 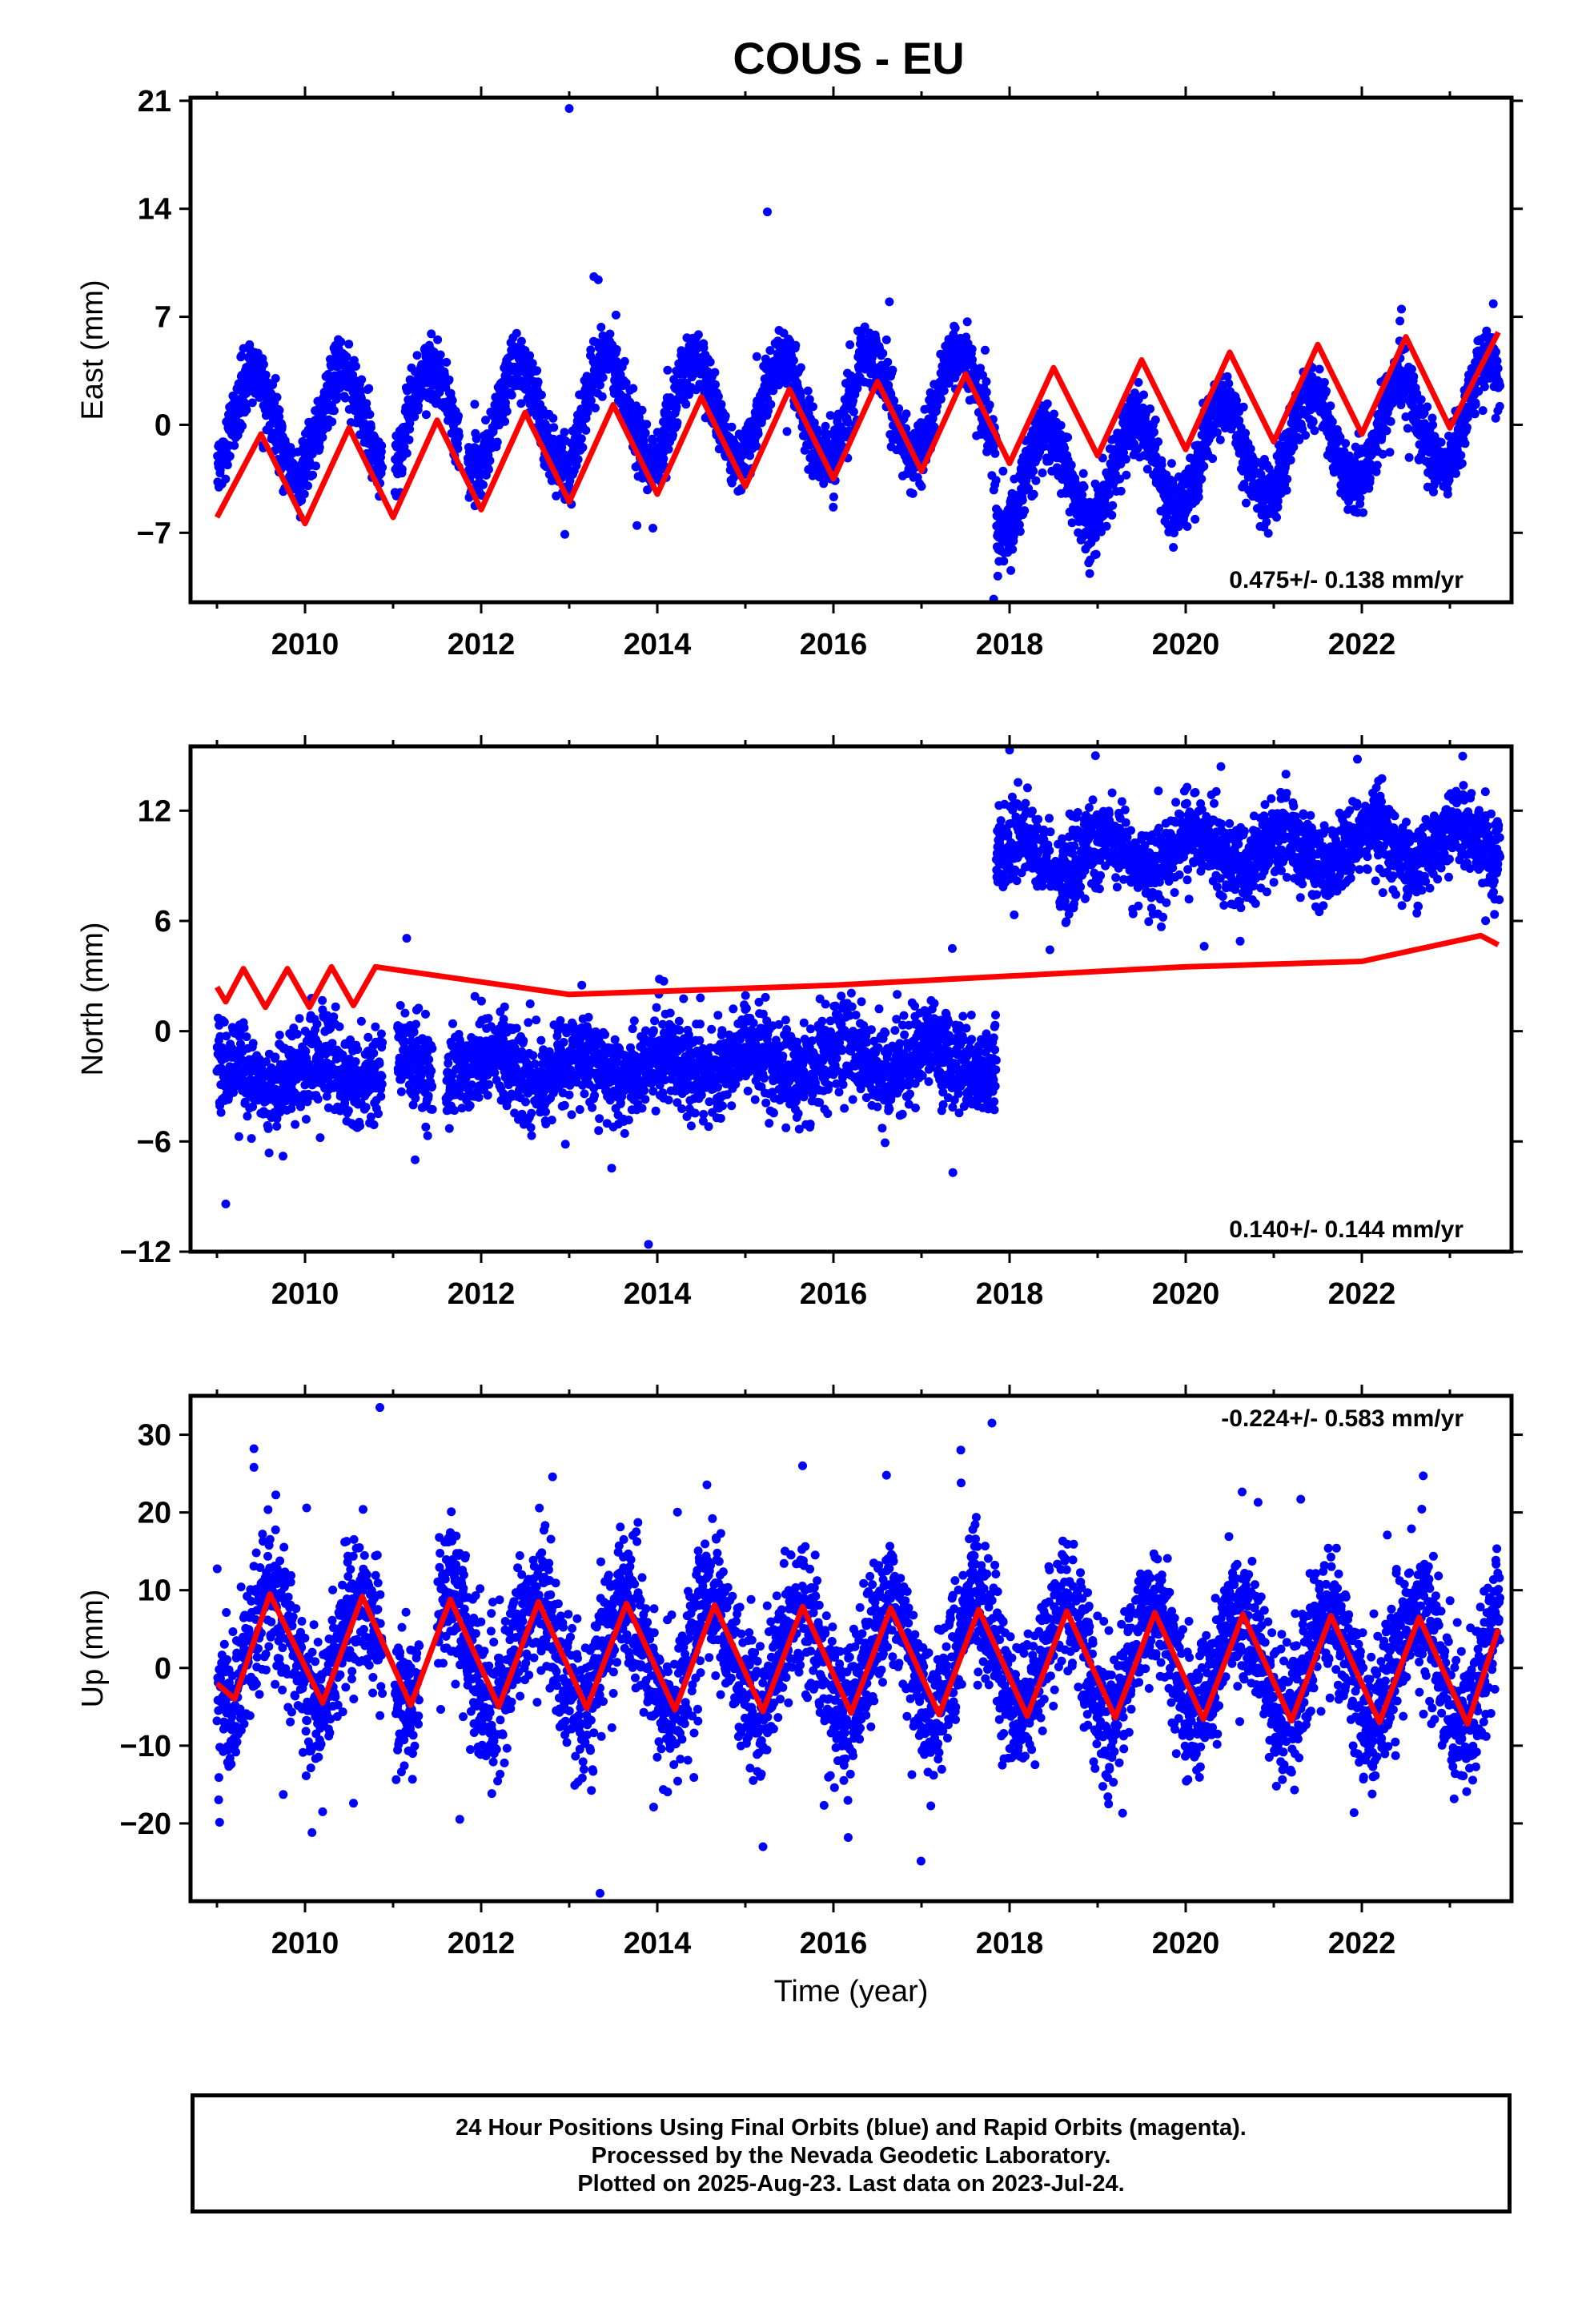 What do you see at coordinates (154, 533) in the screenshot?
I see `y-tick-label: −7` at bounding box center [154, 533].